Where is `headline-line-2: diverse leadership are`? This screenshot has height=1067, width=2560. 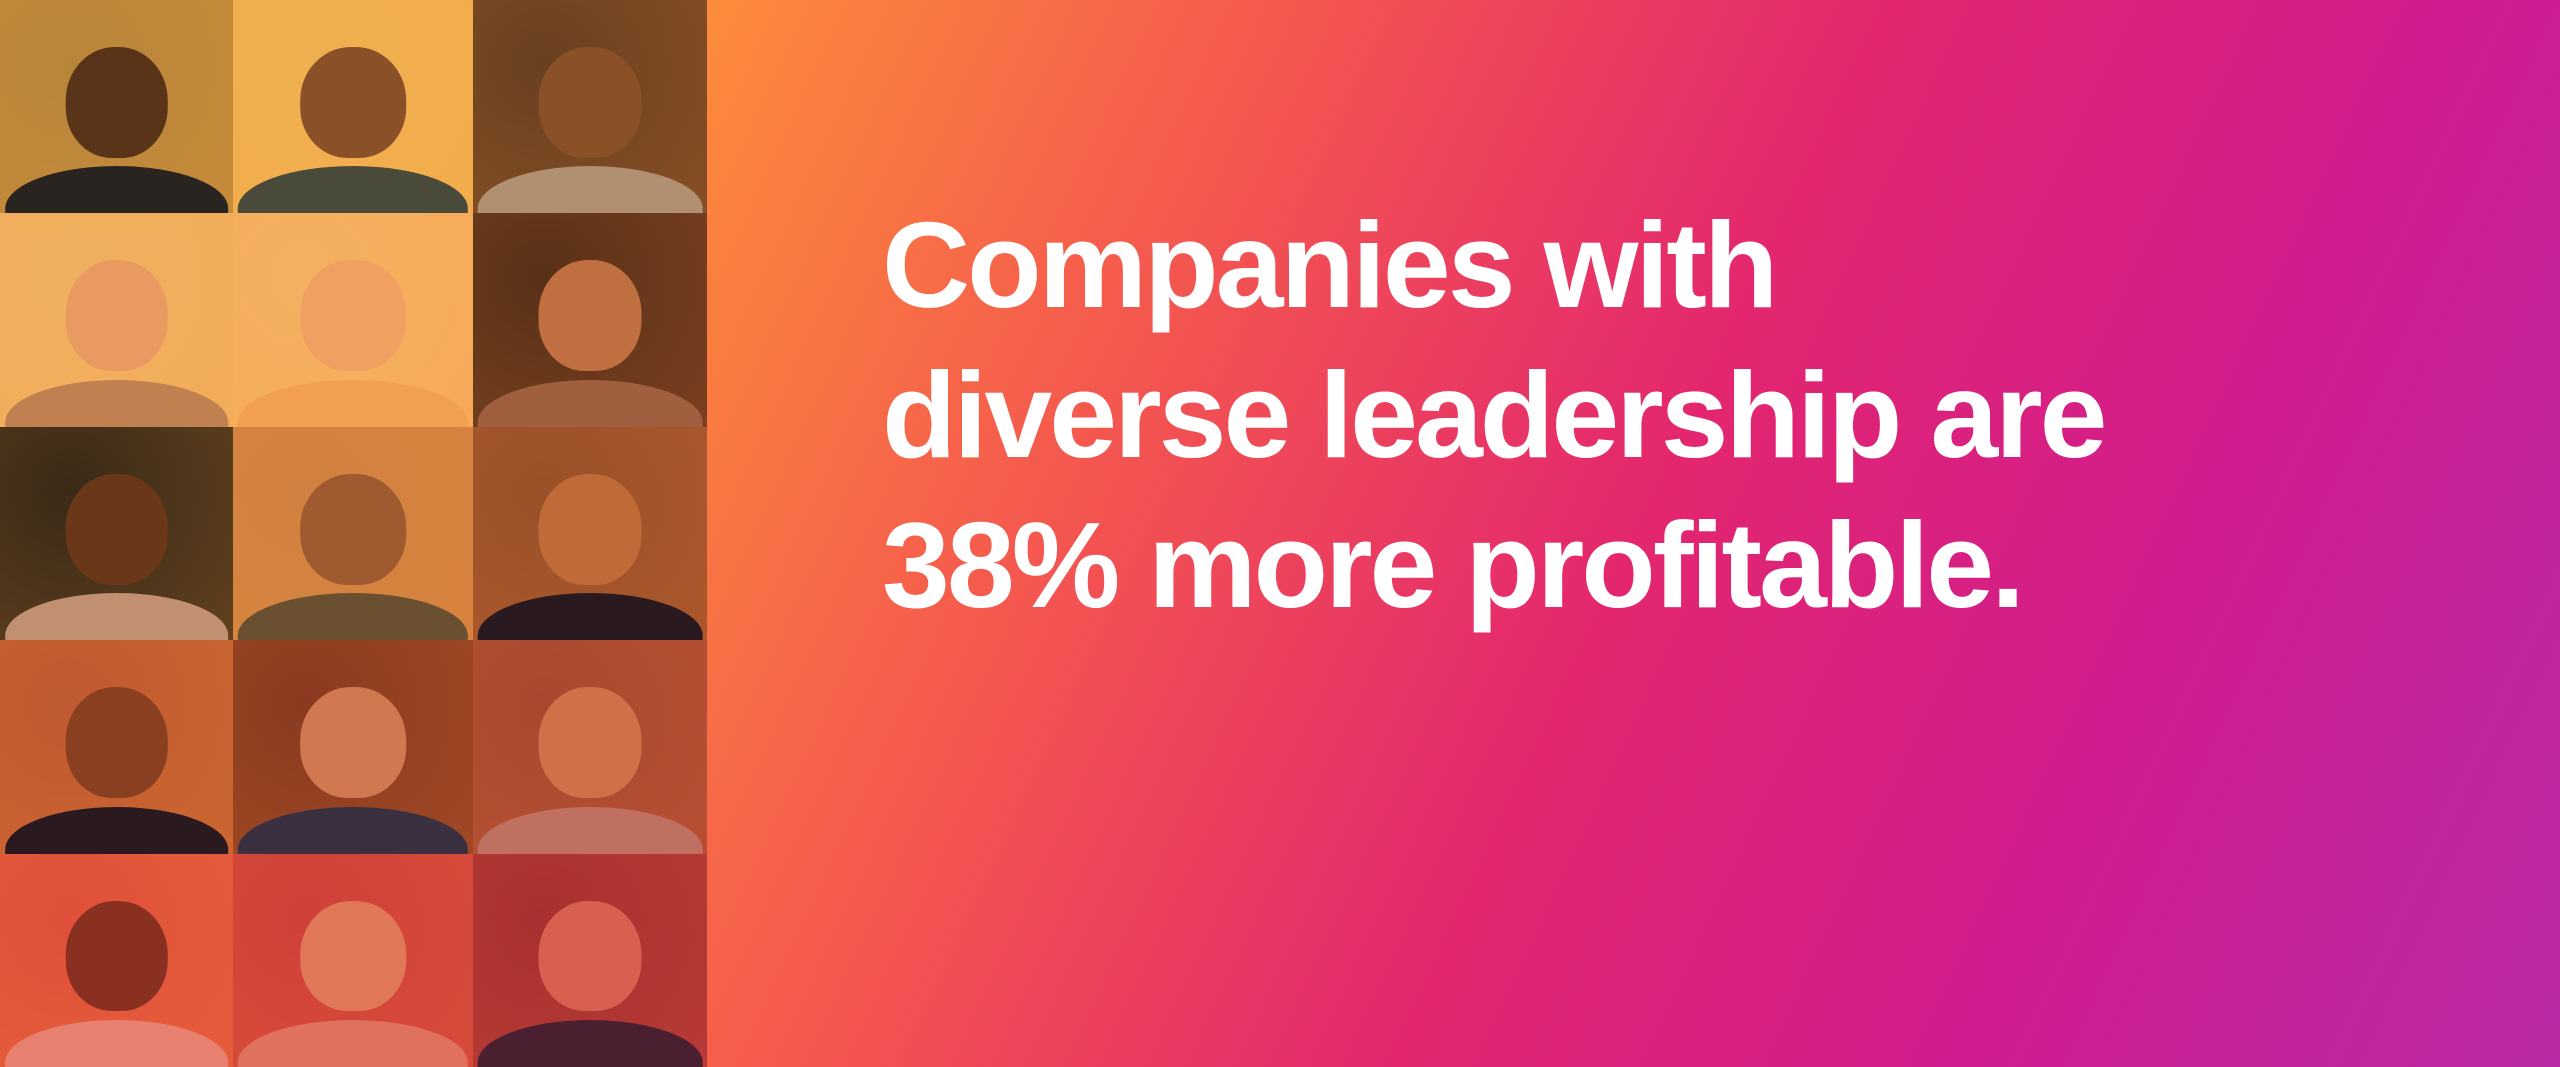
headline-line-2: diverse leadership are is located at coordinates (1495, 415).